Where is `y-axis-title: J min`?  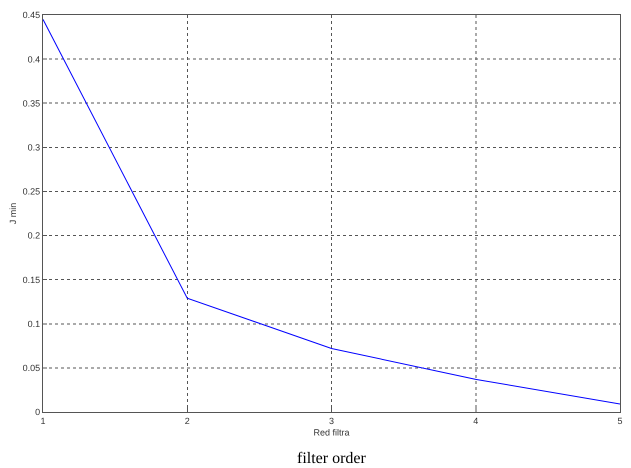
y-axis-title: J min is located at coordinates (13, 213).